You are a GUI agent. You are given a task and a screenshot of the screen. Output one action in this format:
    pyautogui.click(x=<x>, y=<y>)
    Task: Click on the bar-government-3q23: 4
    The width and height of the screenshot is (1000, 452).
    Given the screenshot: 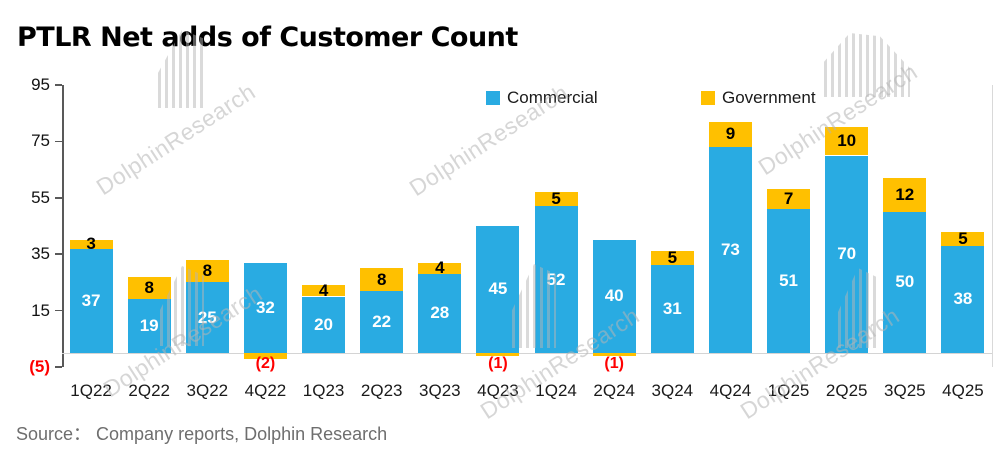 What is the action you would take?
    pyautogui.click(x=440, y=267)
    